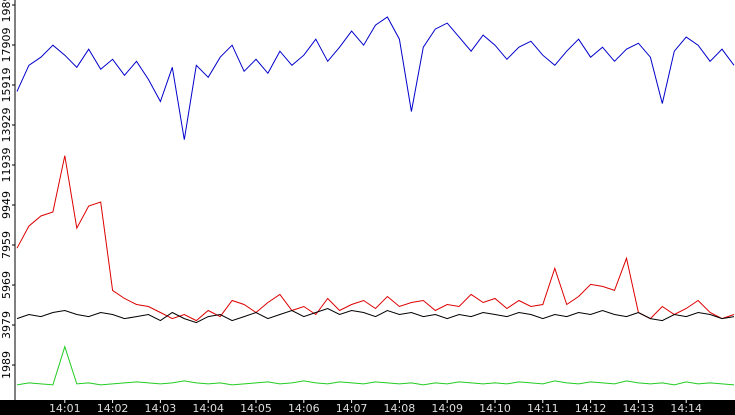 The height and width of the screenshot is (415, 735). I want to click on x-tick-label: 14:03, so click(161, 408).